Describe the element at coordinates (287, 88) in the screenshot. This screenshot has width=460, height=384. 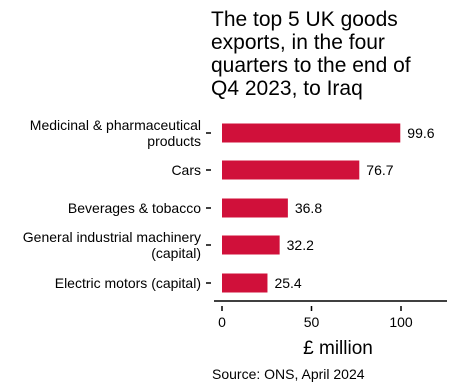
I see `chart-title-line: Q4 2023, to Iraq` at that location.